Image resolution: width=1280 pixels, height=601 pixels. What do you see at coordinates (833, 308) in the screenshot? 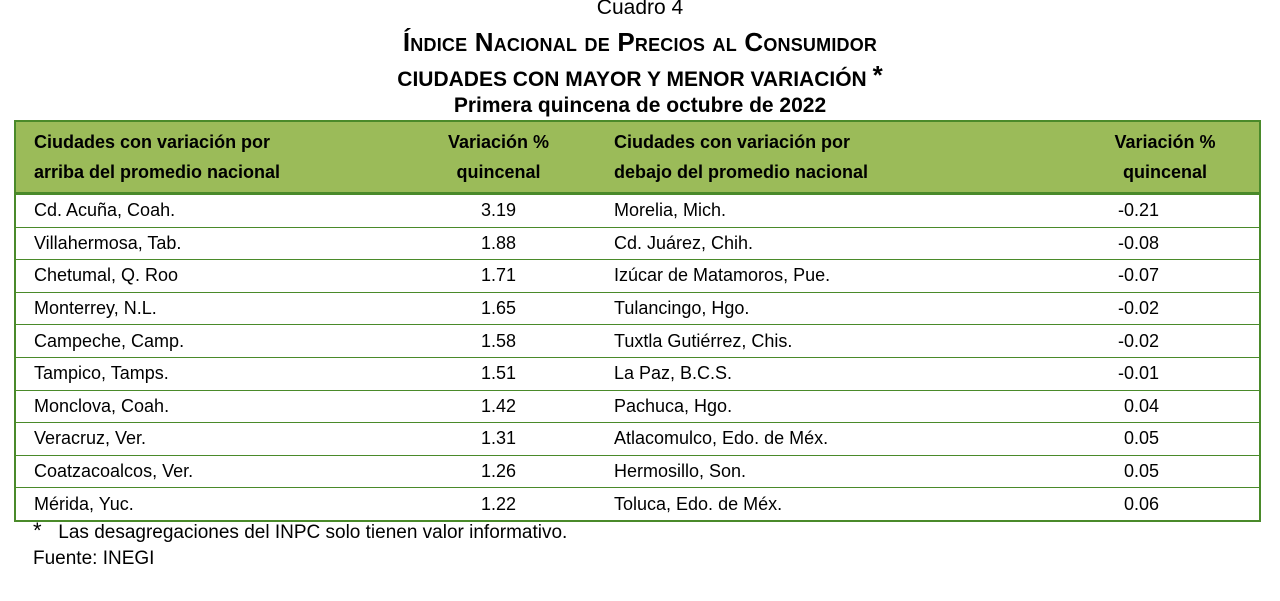
I see `cell-below-city: Tulancingo, Hgo.` at bounding box center [833, 308].